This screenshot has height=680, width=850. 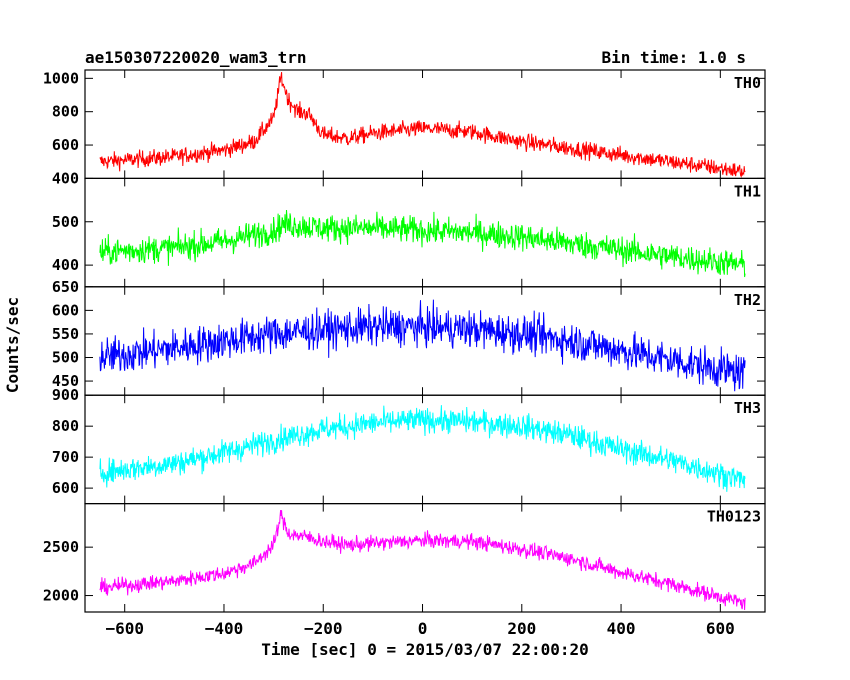 I want to click on series-th0123-line, so click(x=422, y=560).